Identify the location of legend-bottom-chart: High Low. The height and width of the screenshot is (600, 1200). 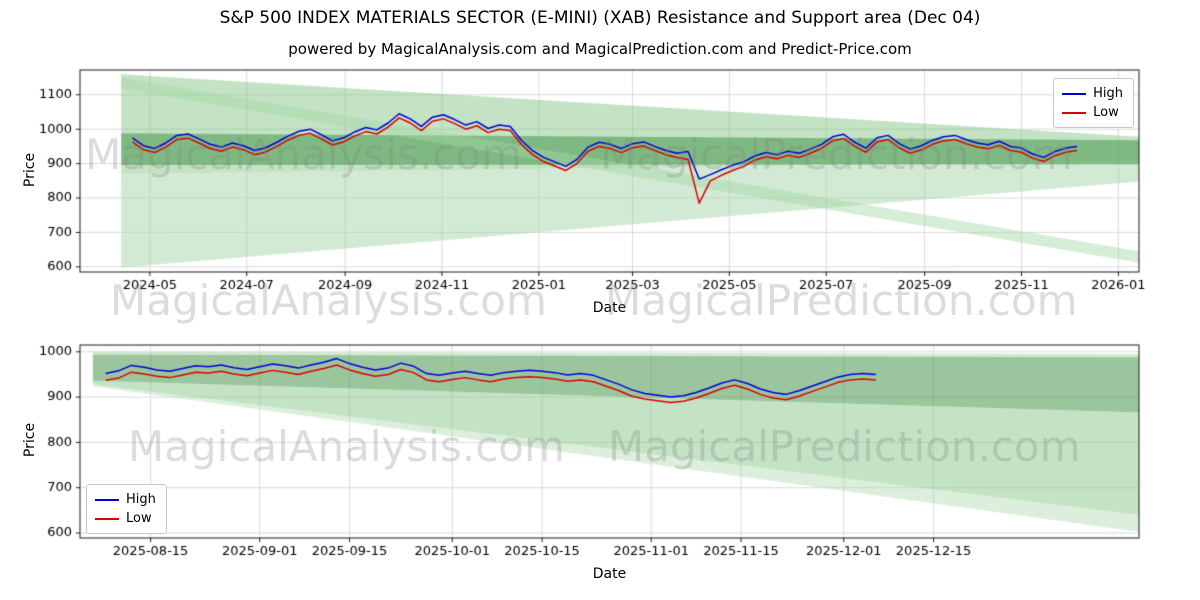
(126, 509).